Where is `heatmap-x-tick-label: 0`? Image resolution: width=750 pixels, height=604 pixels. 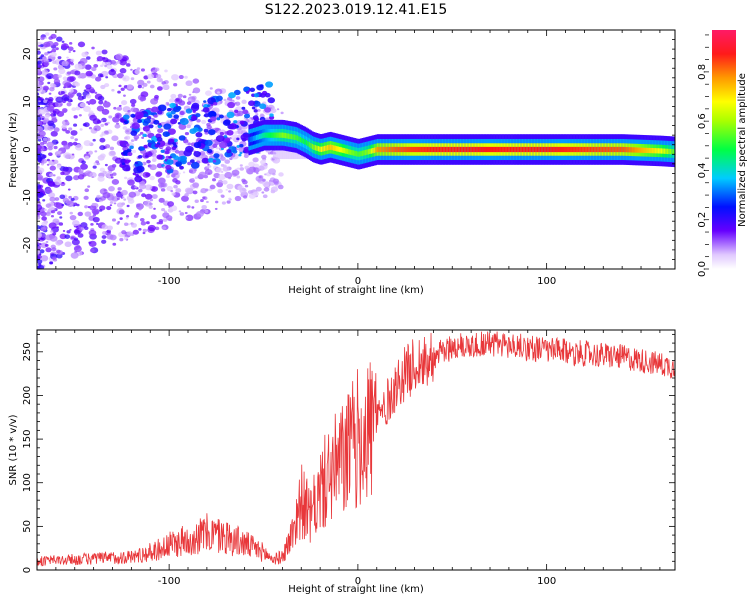
heatmap-x-tick-label: 0 is located at coordinates (358, 281).